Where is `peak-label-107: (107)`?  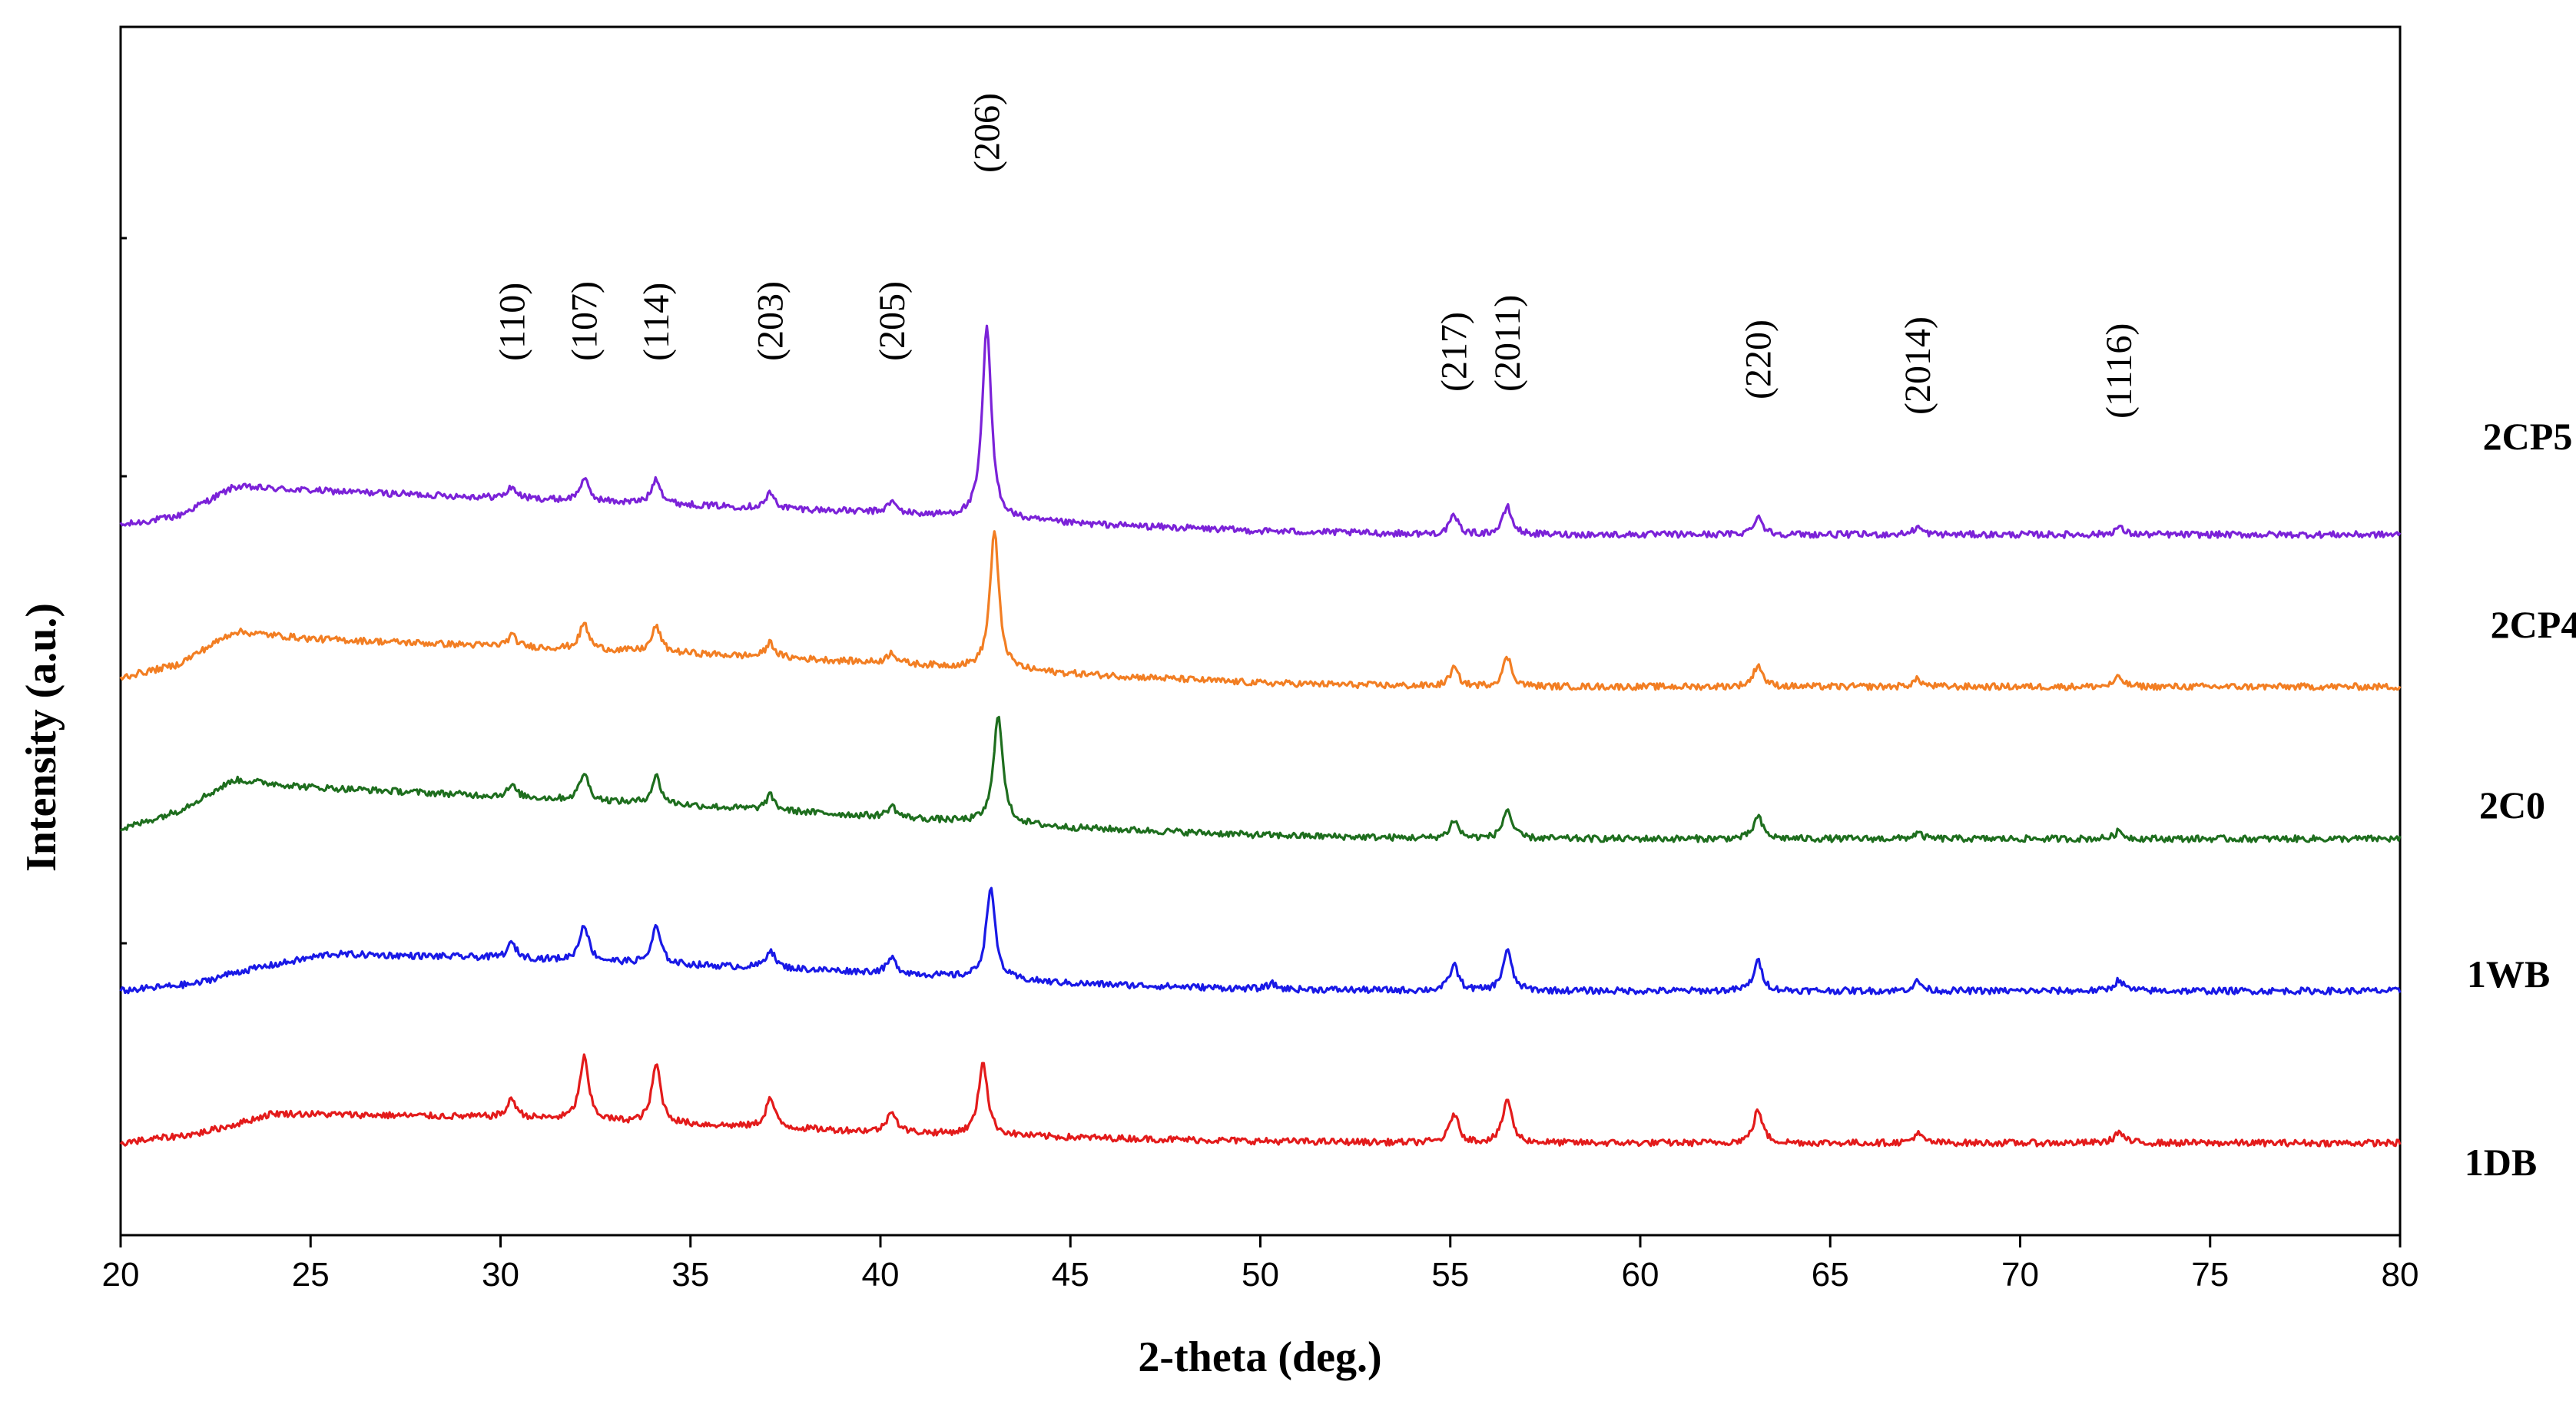
peak-label-107: (107) is located at coordinates (584, 321).